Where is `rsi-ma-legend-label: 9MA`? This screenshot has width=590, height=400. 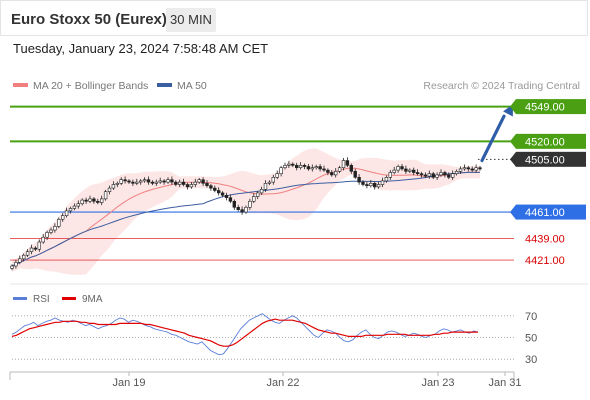
rsi-ma-legend-label: 9MA is located at coordinates (92, 299).